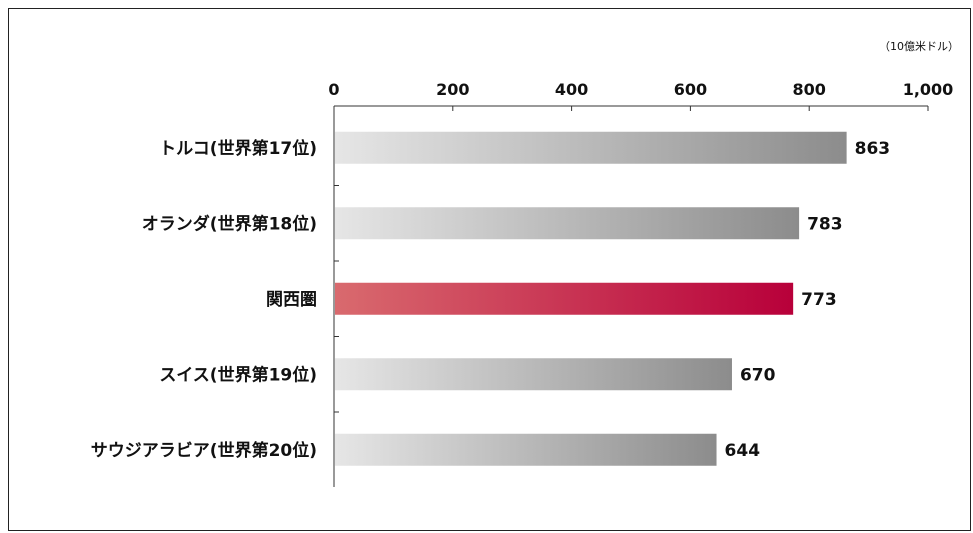 The height and width of the screenshot is (533, 973). I want to click on x-tick-label: 800, so click(808, 89).